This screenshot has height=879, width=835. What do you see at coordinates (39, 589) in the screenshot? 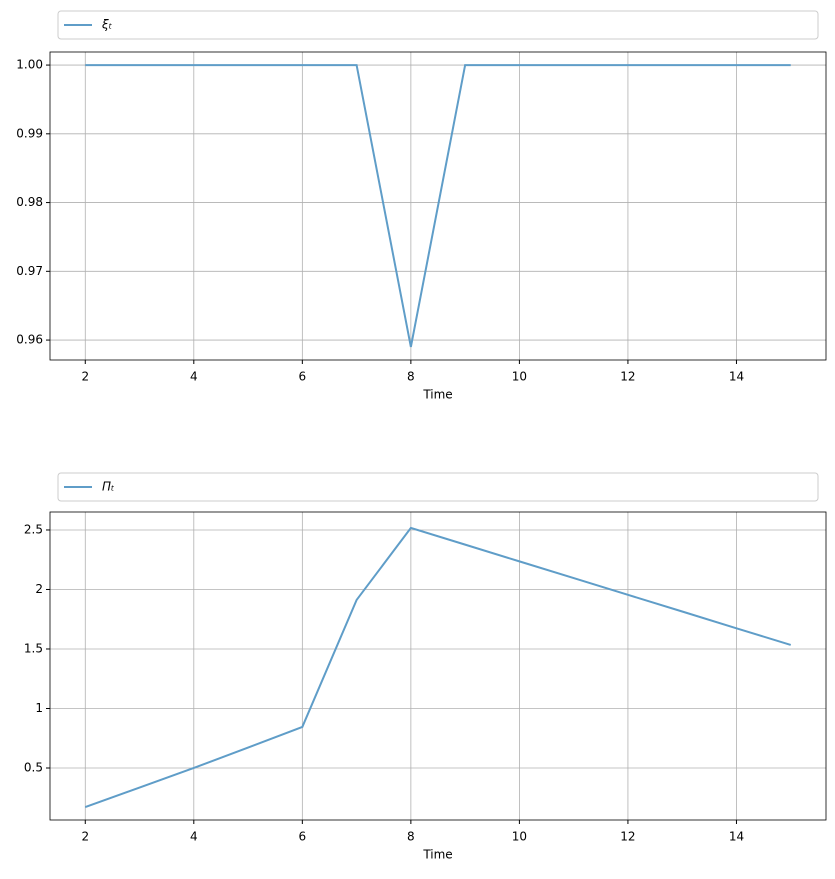
I see `y-tick-label: 2` at bounding box center [39, 589].